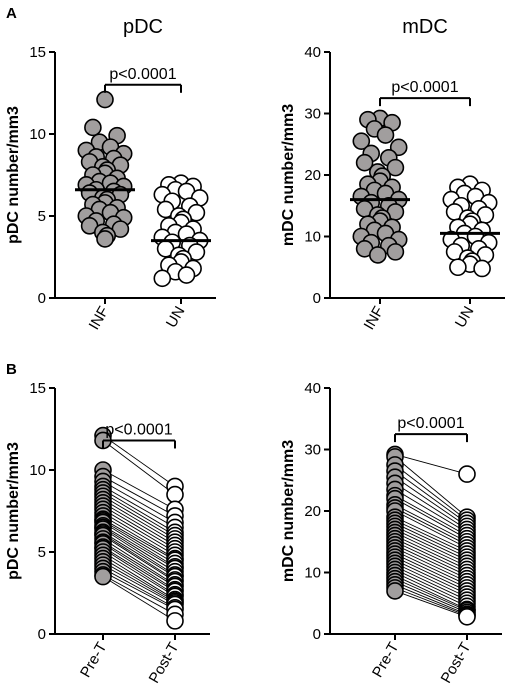 This screenshot has width=517, height=700. I want to click on paired-lines, so click(139, 528).